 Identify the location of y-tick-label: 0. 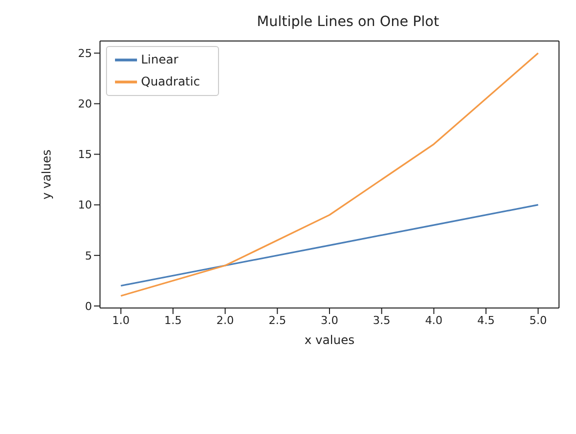
(88, 306).